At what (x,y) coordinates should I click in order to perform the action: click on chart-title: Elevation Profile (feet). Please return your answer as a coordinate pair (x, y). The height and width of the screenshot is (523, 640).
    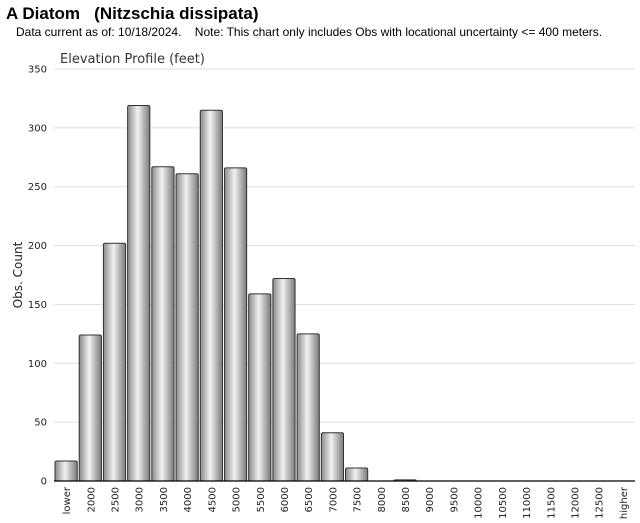
    Looking at the image, I should click on (132, 59).